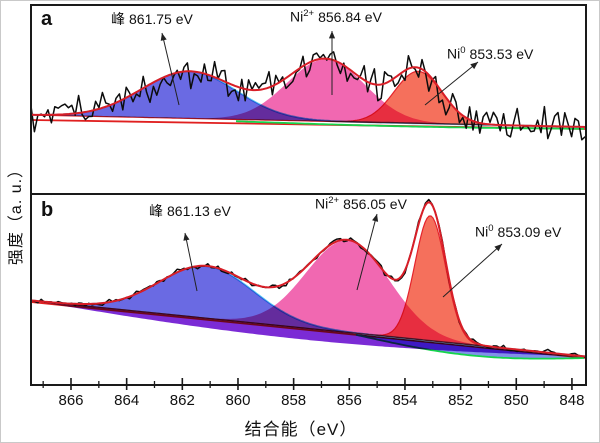  I want to click on x-tick-label: 856, so click(349, 400).